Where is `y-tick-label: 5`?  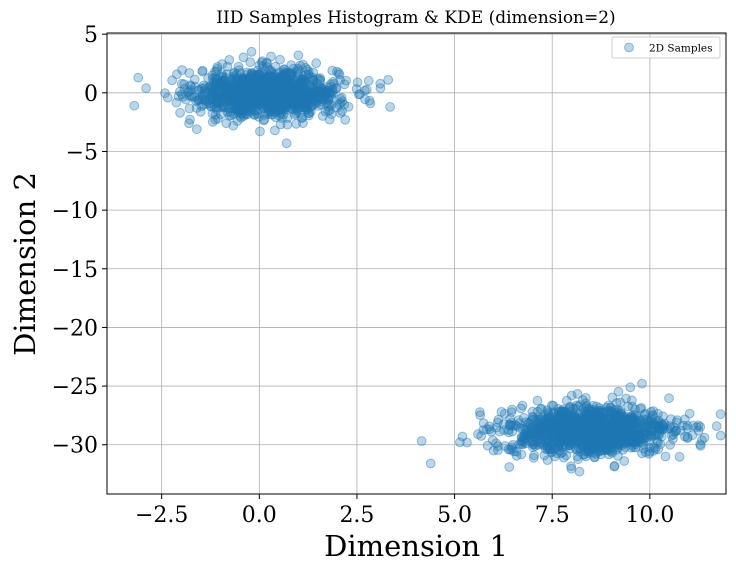
y-tick-label: 5 is located at coordinates (91, 35).